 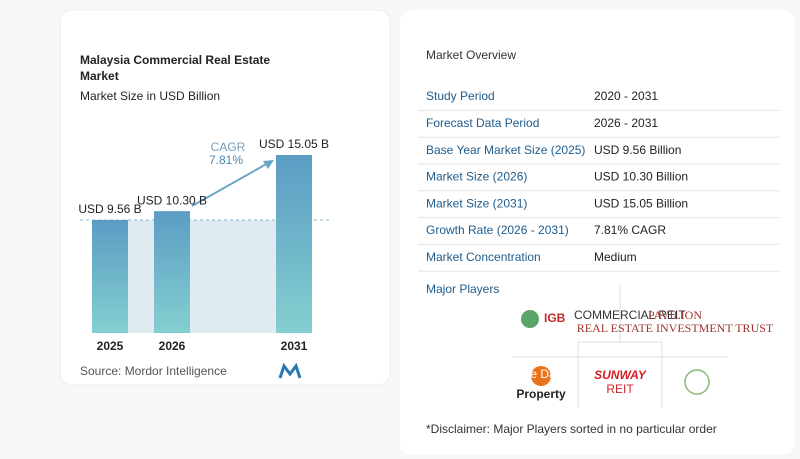 What do you see at coordinates (482, 123) in the screenshot?
I see `row-label: Forecast Data Period` at bounding box center [482, 123].